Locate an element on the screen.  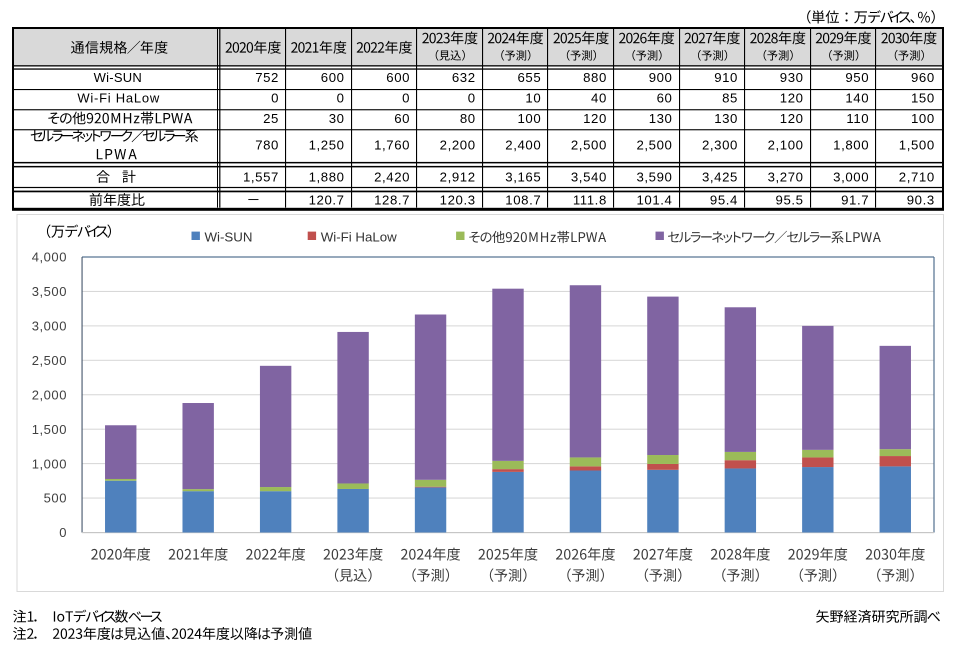
svg-text: 30 is located at coordinates (337, 118).